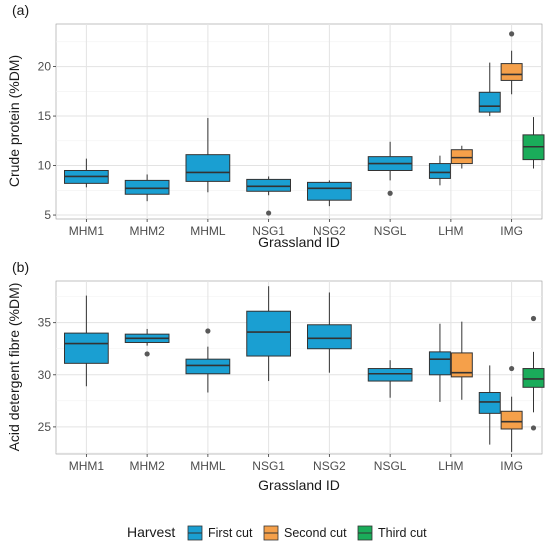  Describe the element at coordinates (299, 242) in the screenshot. I see `x-axis-title-a: Grassland ID` at that location.